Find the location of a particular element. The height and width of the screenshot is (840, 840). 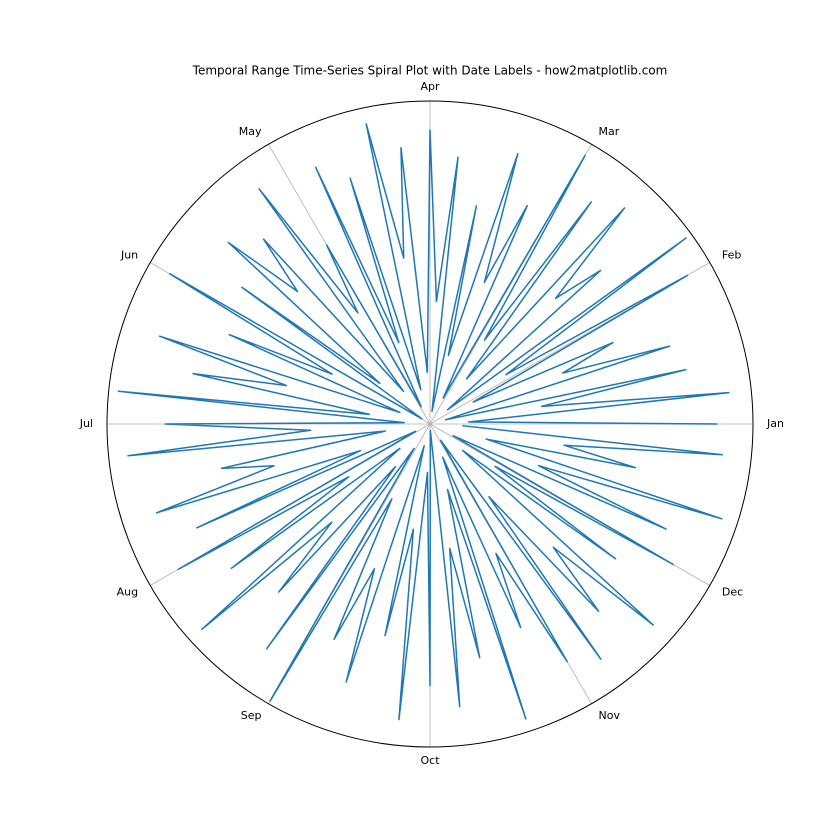

x-tick-label: Nov is located at coordinates (610, 715).